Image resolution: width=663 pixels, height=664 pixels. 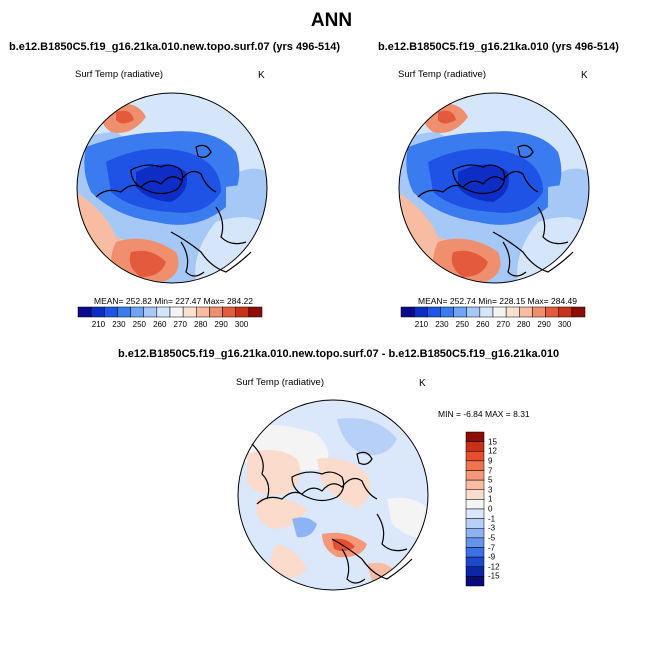 I want to click on panel-2-temperature-field, so click(x=494, y=188).